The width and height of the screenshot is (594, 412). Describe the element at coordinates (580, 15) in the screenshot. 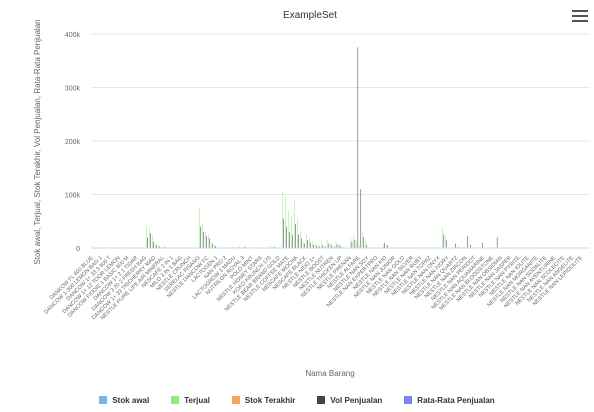

I see `chart-menu-button` at that location.